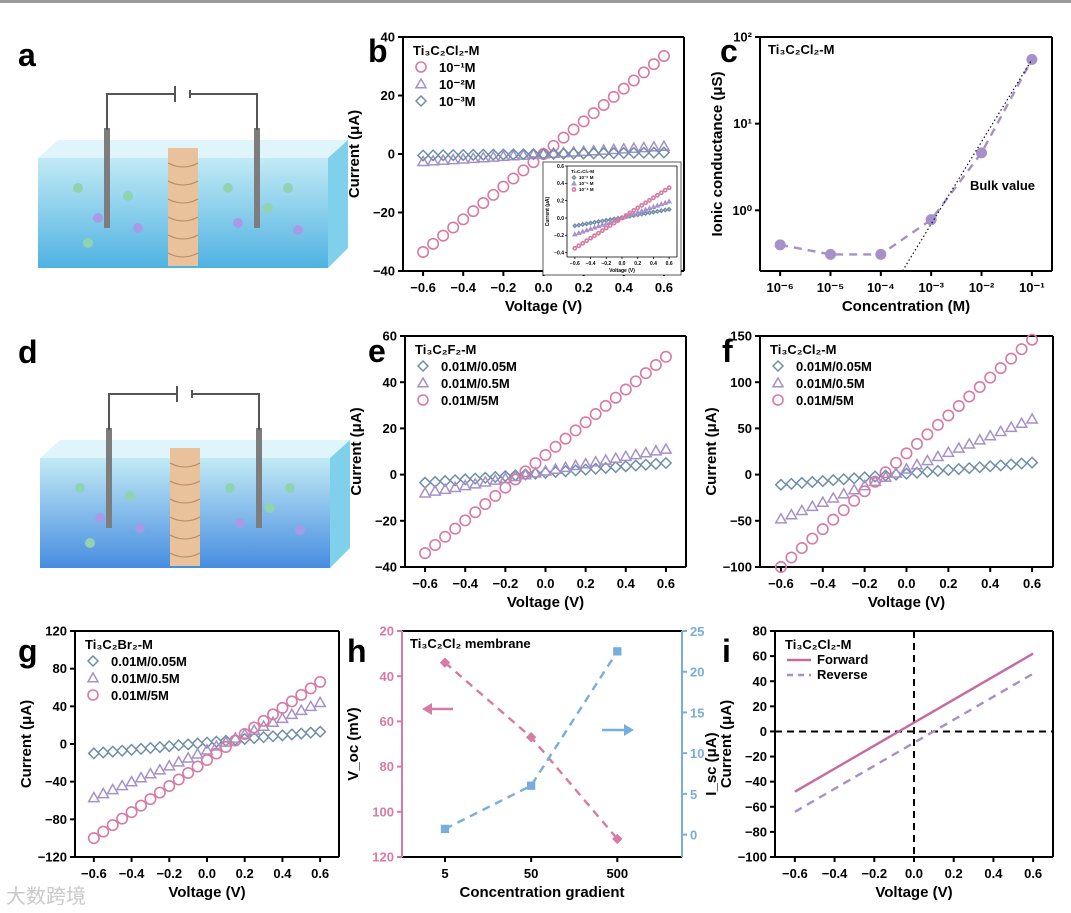 This screenshot has height=913, width=1071. Describe the element at coordinates (586, 189) in the screenshot. I see `legend-label: 10⁻⁴ M` at that location.